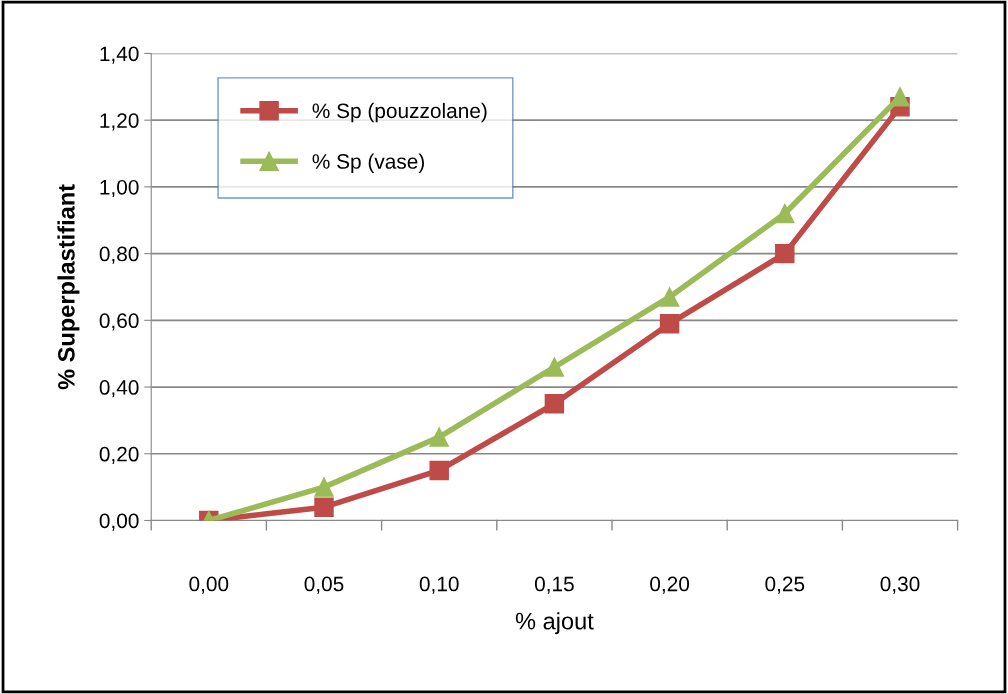  I want to click on y-tick-label: 0,00, so click(119, 522).